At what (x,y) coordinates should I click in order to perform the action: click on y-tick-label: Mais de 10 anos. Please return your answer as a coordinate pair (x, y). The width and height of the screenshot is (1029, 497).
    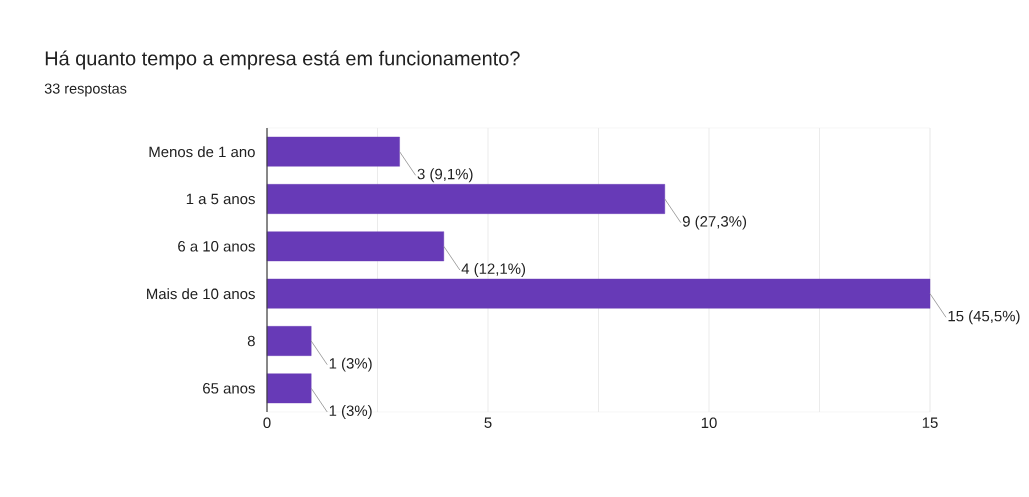
    Looking at the image, I should click on (201, 294).